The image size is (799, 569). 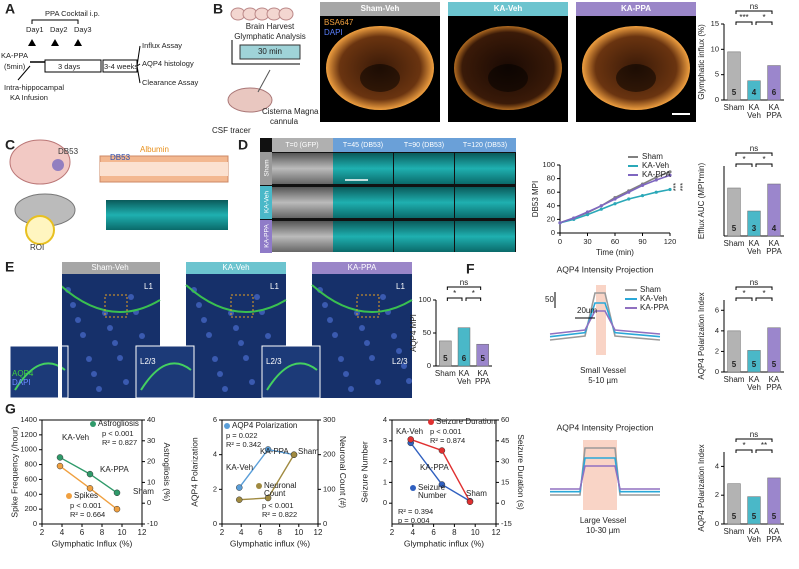 What do you see at coordinates (239, 467) in the screenshot?
I see `point-label: KA-Veh` at bounding box center [239, 467].